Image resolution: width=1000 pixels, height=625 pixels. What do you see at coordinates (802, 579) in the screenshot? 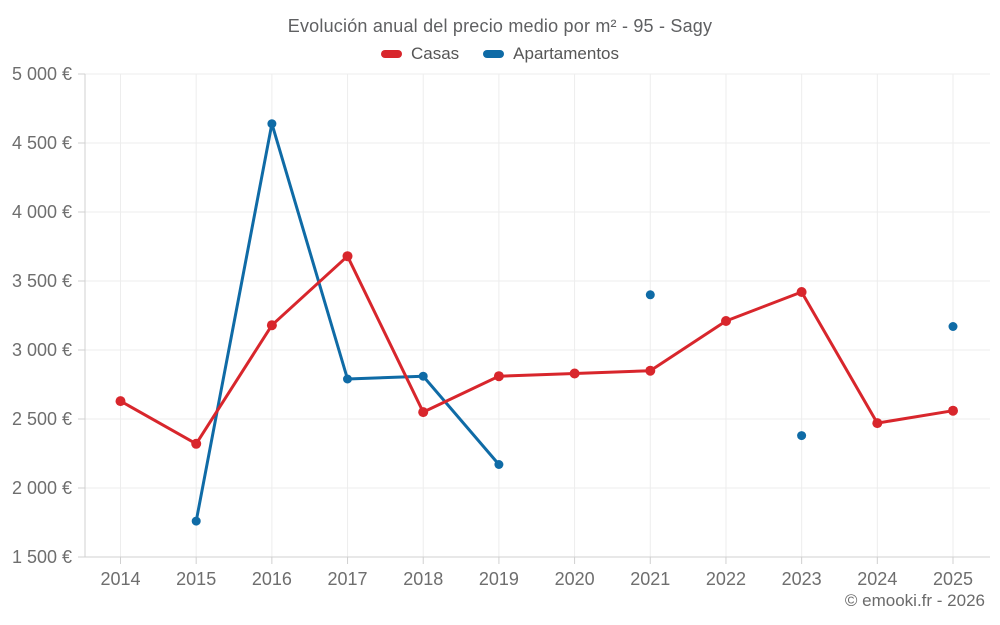
I see `x-tick-label-2023: 2023` at bounding box center [802, 579].